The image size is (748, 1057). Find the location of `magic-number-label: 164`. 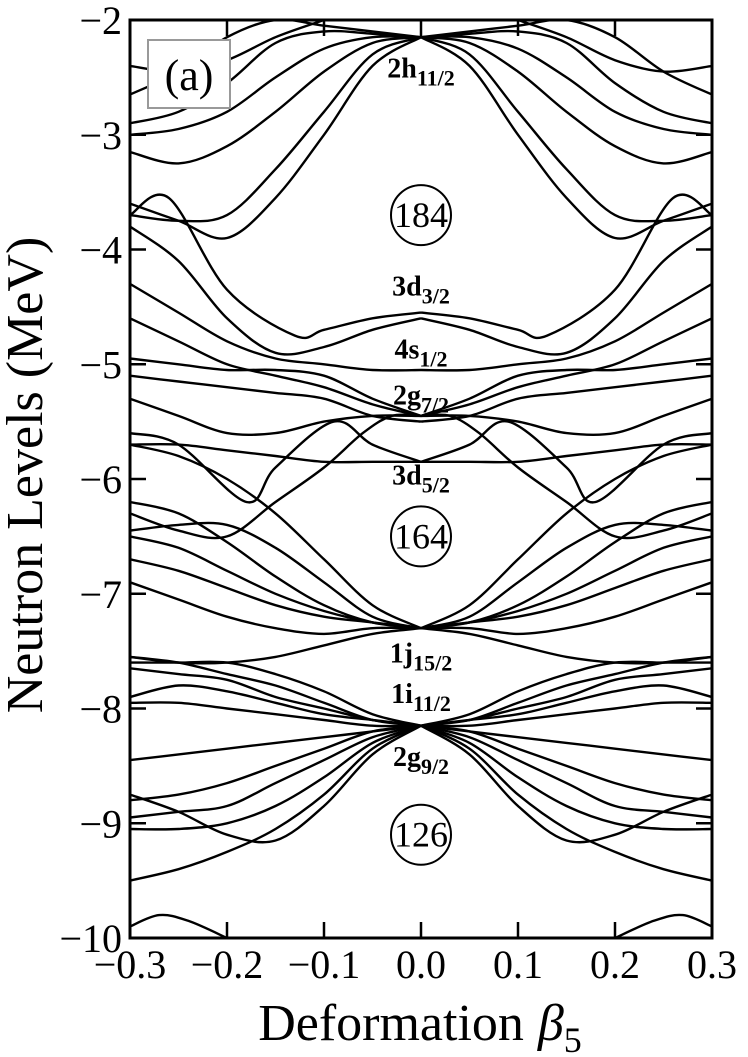

magic-number-label: 164 is located at coordinates (421, 536).